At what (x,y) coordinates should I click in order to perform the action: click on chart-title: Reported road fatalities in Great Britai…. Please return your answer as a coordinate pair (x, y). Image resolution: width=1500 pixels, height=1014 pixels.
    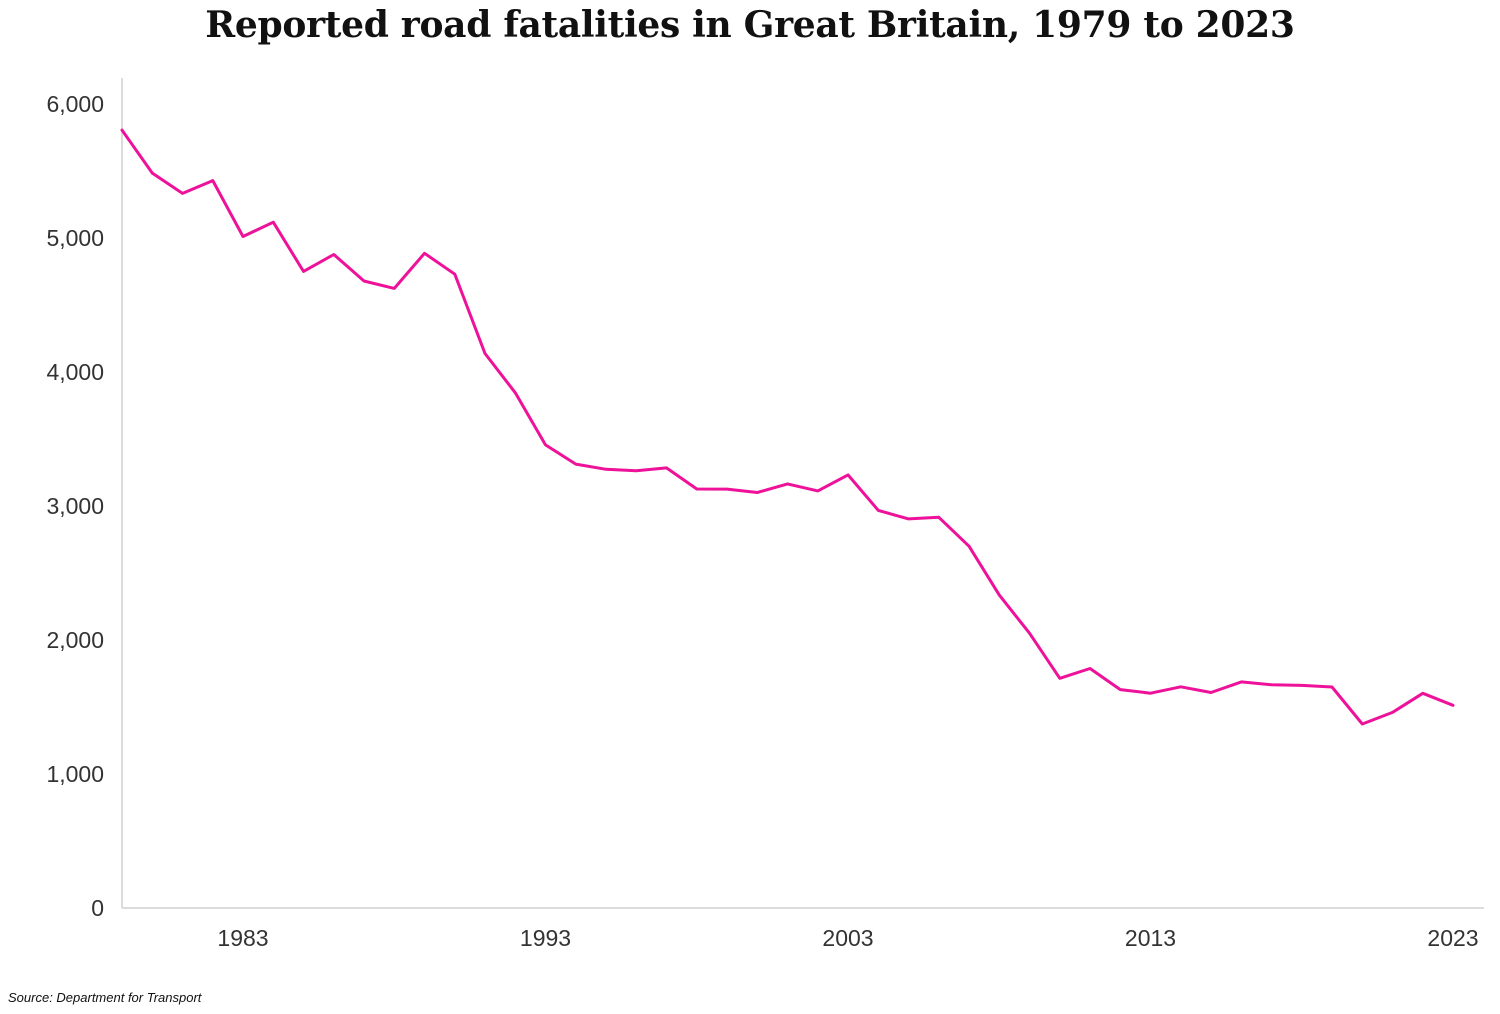
    Looking at the image, I should click on (750, 25).